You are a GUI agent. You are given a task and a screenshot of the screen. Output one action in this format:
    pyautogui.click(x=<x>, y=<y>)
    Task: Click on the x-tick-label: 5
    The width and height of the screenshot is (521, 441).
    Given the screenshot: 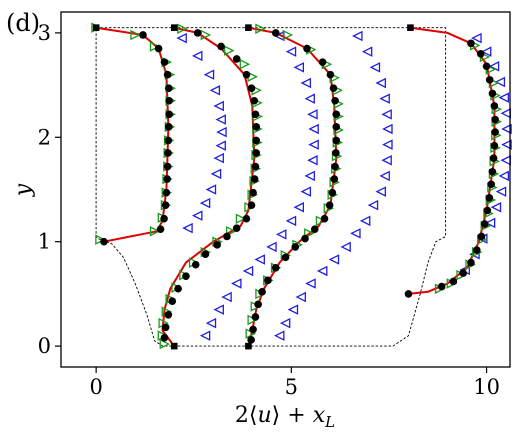 What is the action you would take?
    pyautogui.click(x=291, y=387)
    